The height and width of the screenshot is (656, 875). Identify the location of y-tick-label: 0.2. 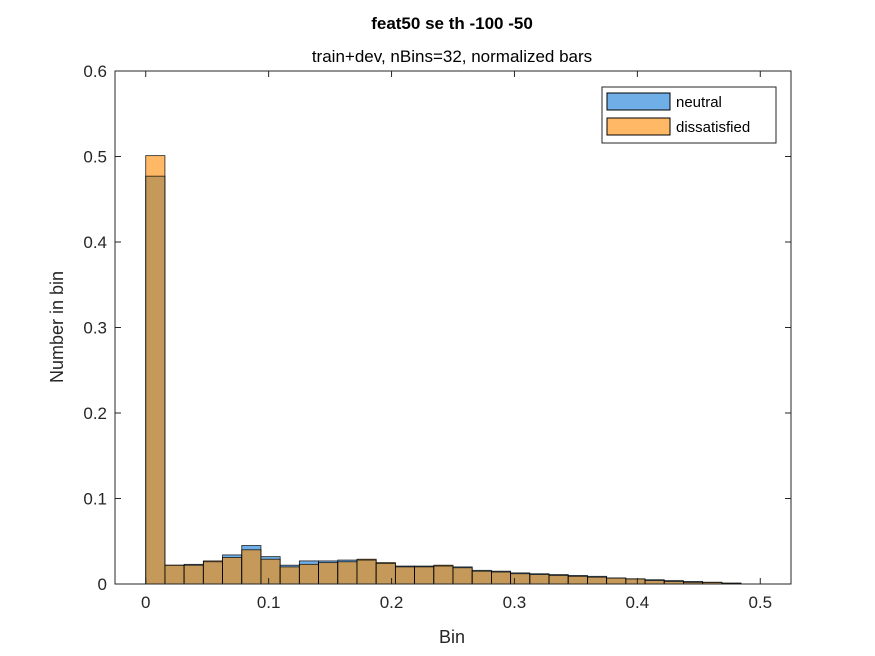
(95, 413).